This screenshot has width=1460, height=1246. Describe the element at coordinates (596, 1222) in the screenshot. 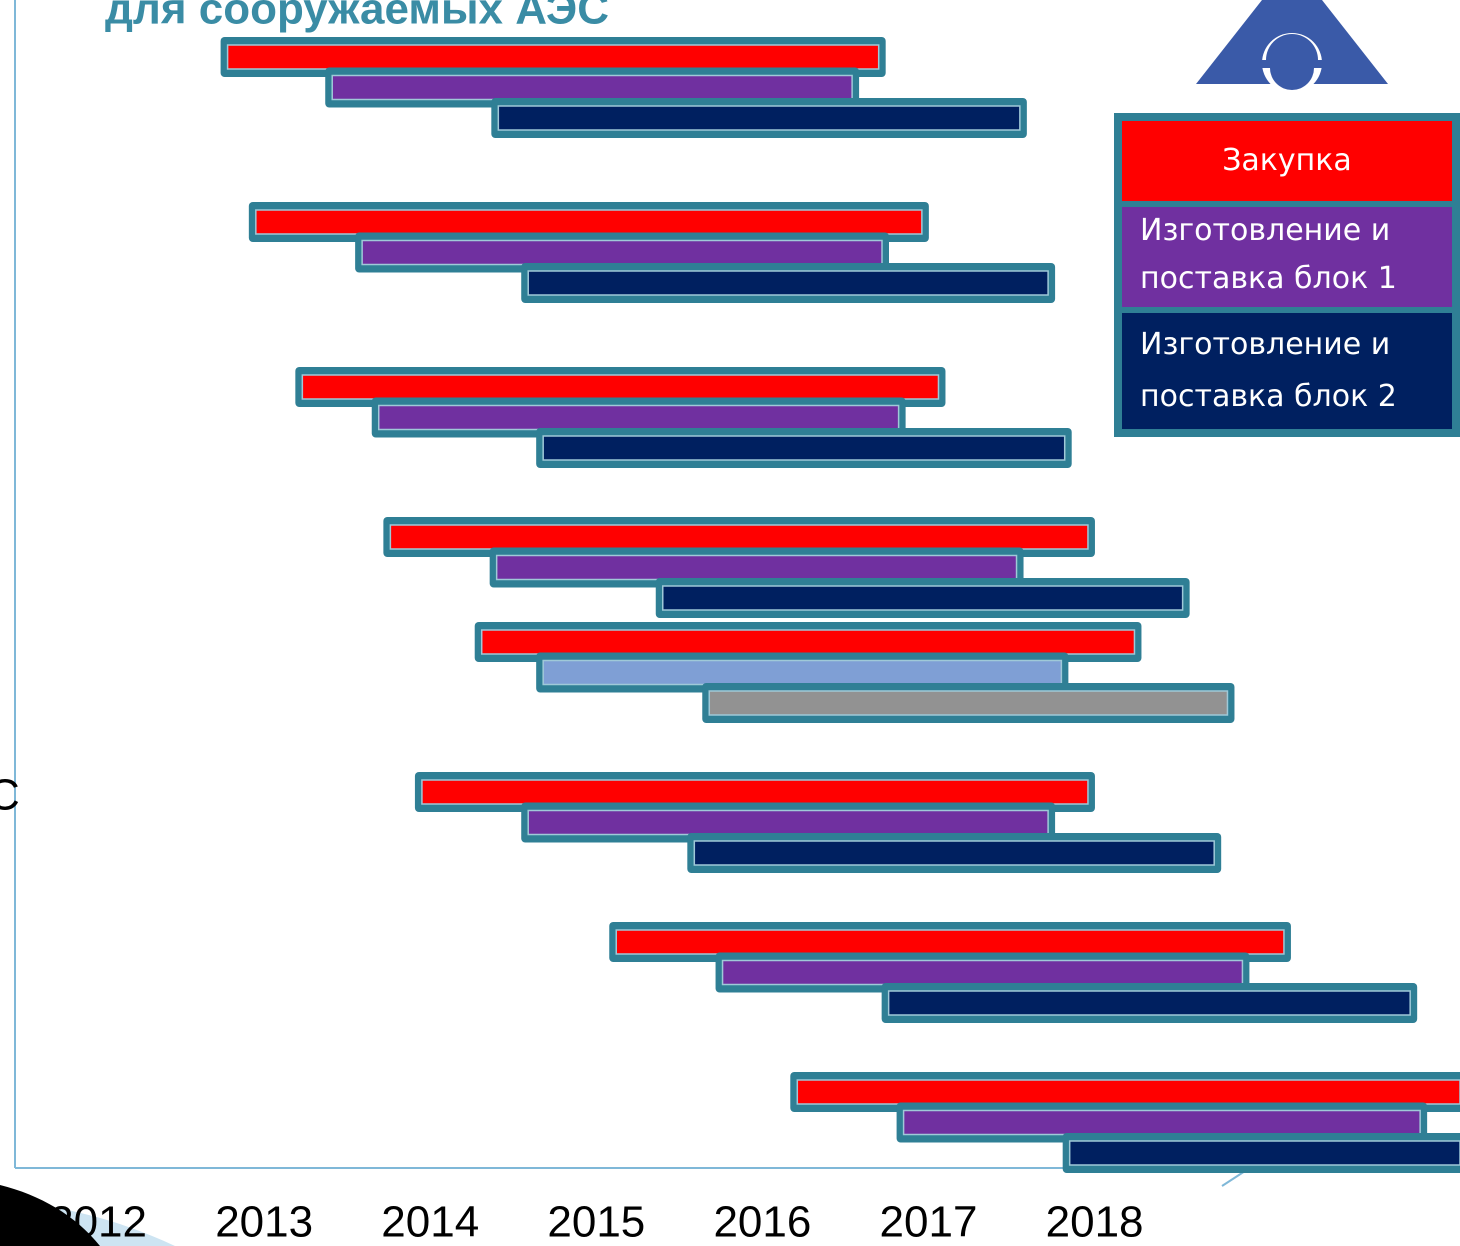

I see `x-tick-label: 2015` at that location.